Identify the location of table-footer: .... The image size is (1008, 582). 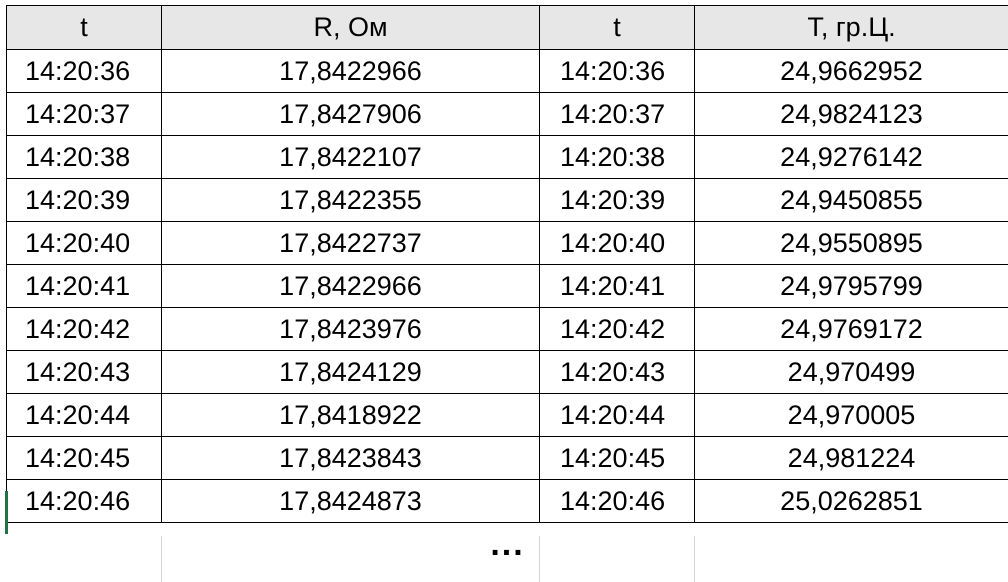
(507, 544).